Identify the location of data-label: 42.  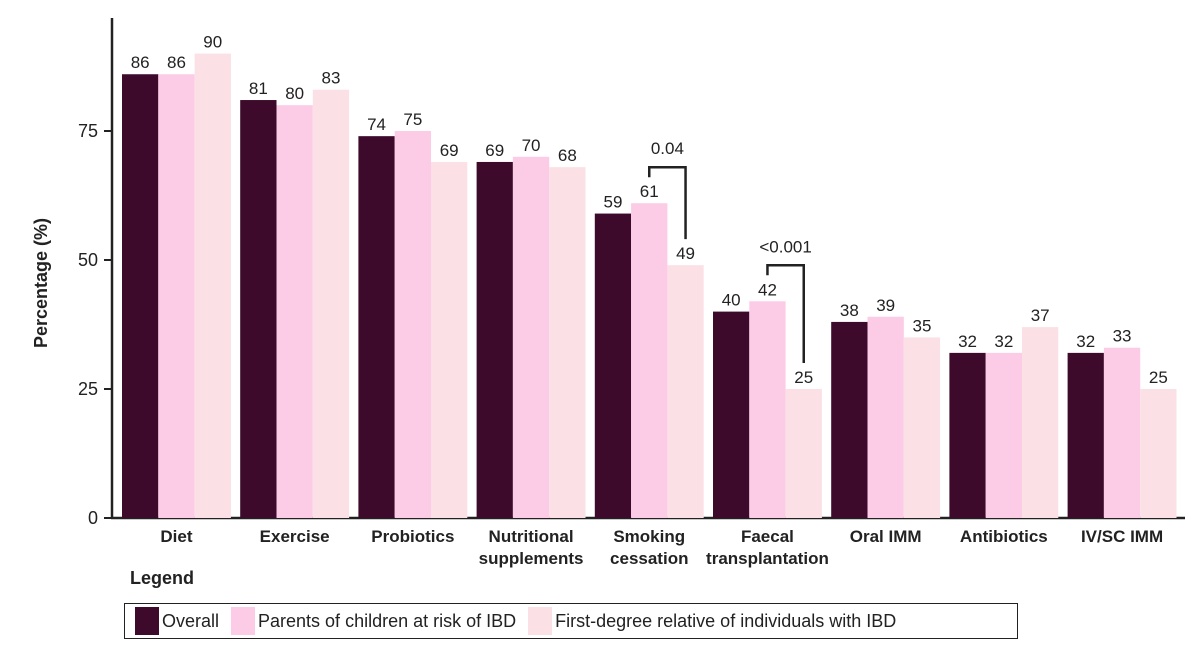
(767, 289).